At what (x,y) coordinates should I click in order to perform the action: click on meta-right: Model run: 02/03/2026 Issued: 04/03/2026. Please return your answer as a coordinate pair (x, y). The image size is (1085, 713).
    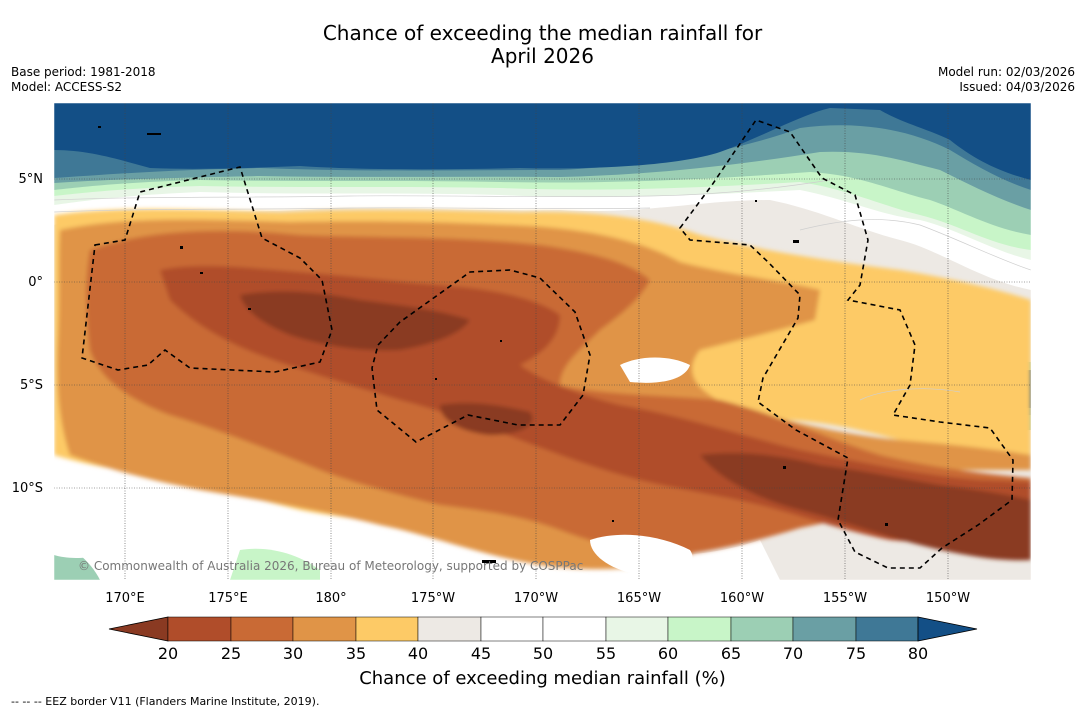
    Looking at the image, I should click on (1006, 80).